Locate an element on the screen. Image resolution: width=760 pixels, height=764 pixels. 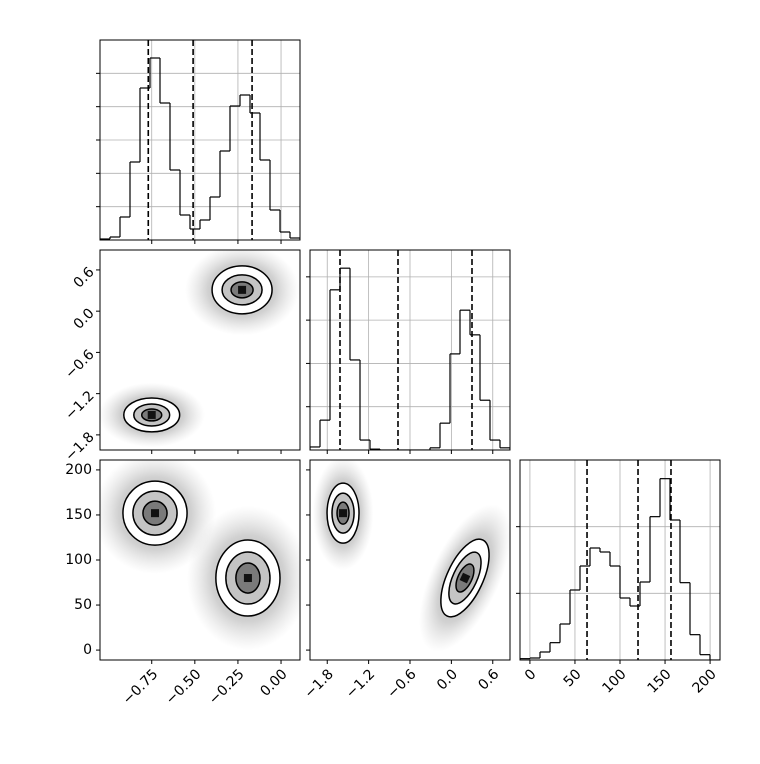
y-tick-label: −1.2 is located at coordinates (79, 405).